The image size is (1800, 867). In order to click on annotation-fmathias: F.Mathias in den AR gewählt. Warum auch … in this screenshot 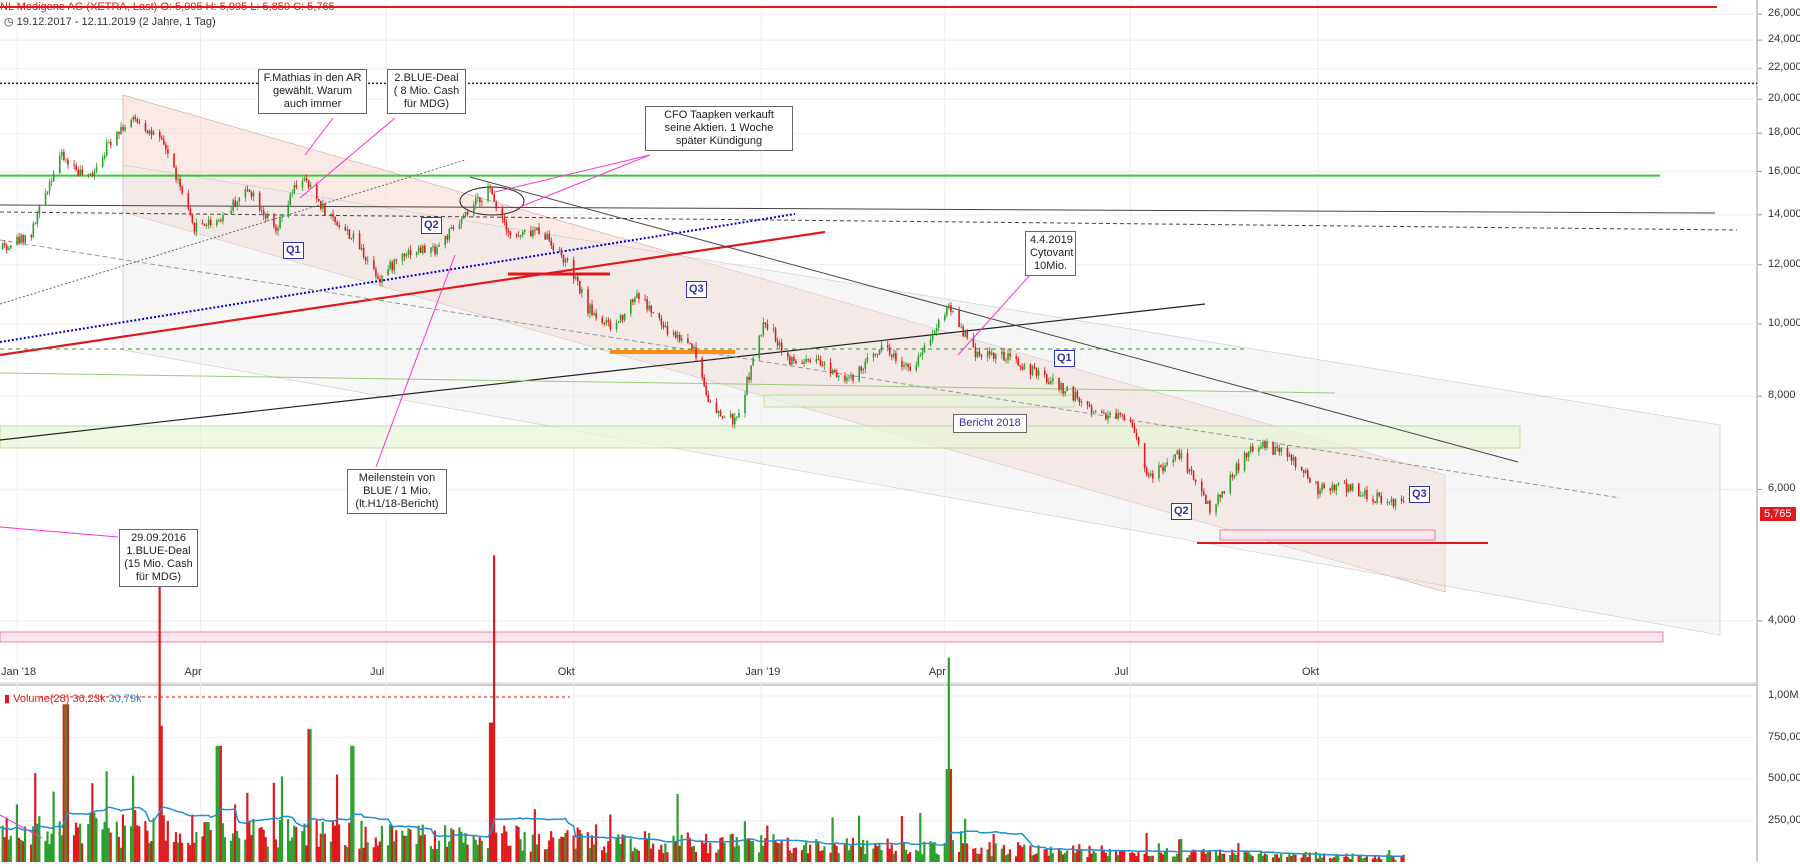, I will do `click(312, 91)`.